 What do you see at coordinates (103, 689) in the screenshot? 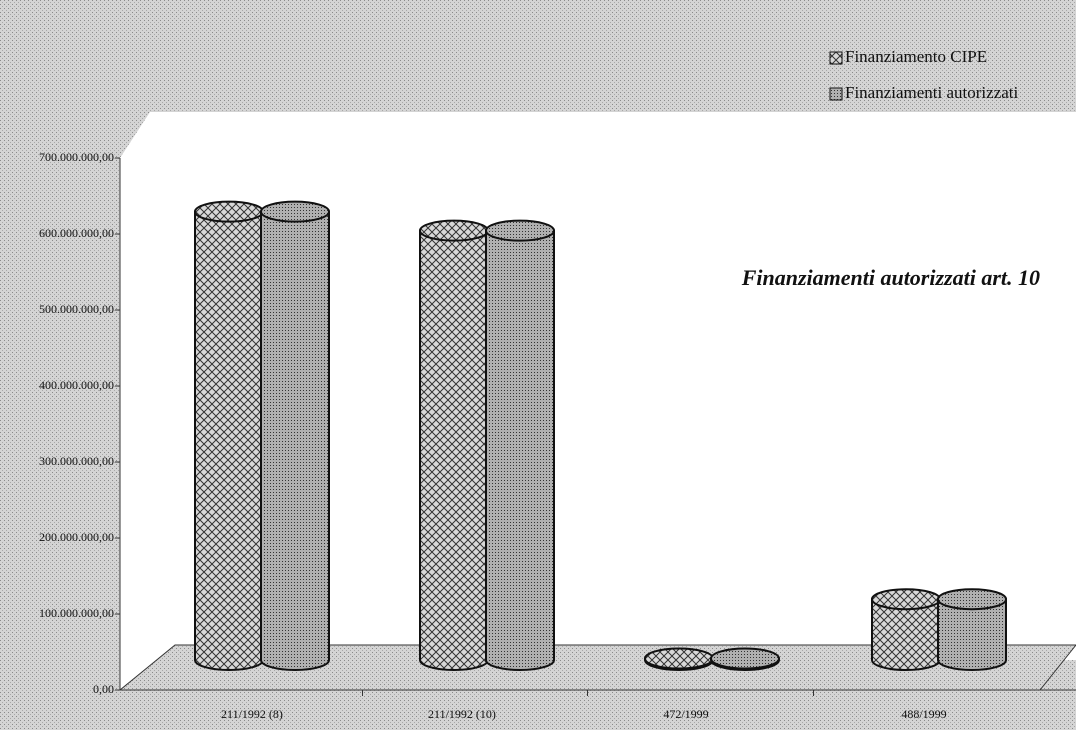
I see `y-tick-label: 0,00` at bounding box center [103, 689].